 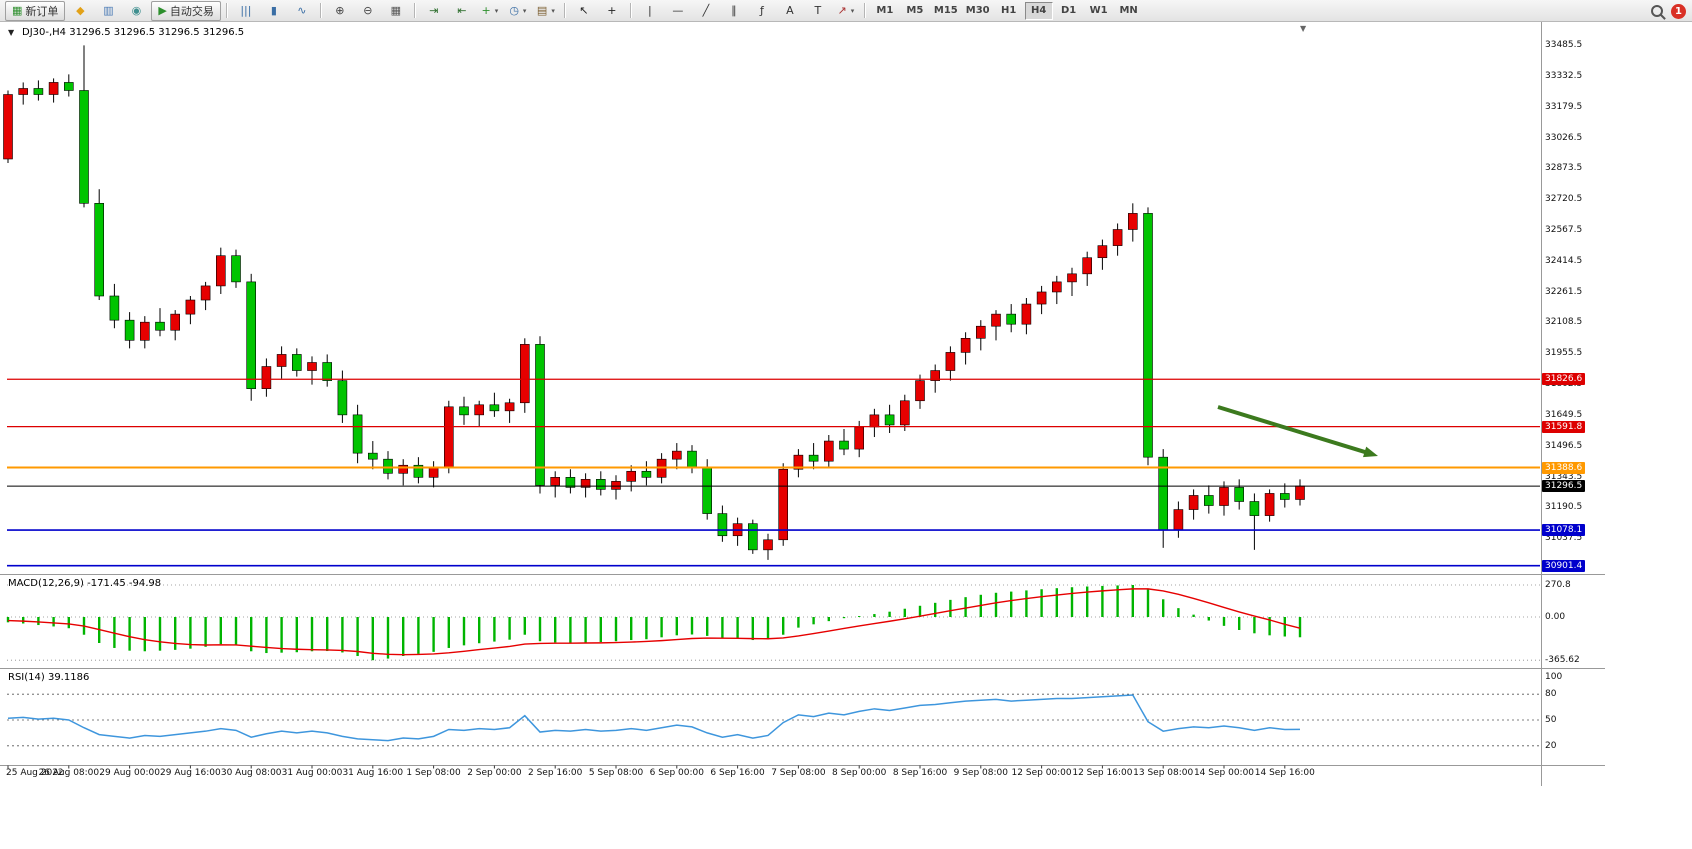 I want to click on time-axis-label: 8 Sep 16:00, so click(x=920, y=773).